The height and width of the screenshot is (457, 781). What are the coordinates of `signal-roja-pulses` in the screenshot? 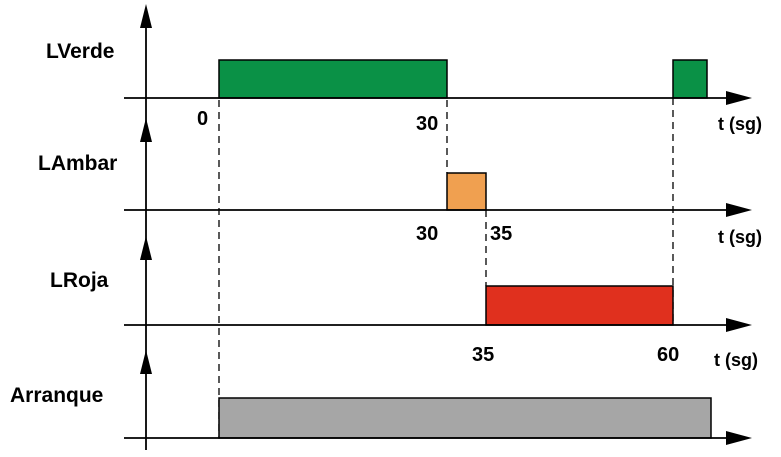 It's located at (579, 305).